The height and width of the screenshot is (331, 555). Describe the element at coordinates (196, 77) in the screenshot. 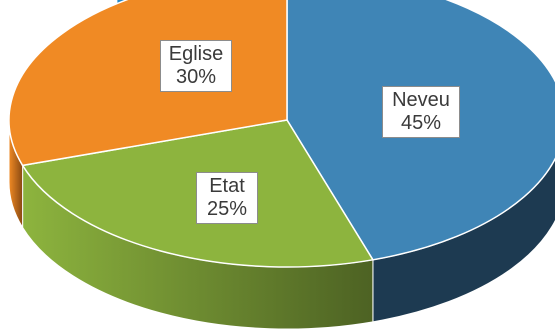

I see `slice-percentage: 30%` at that location.